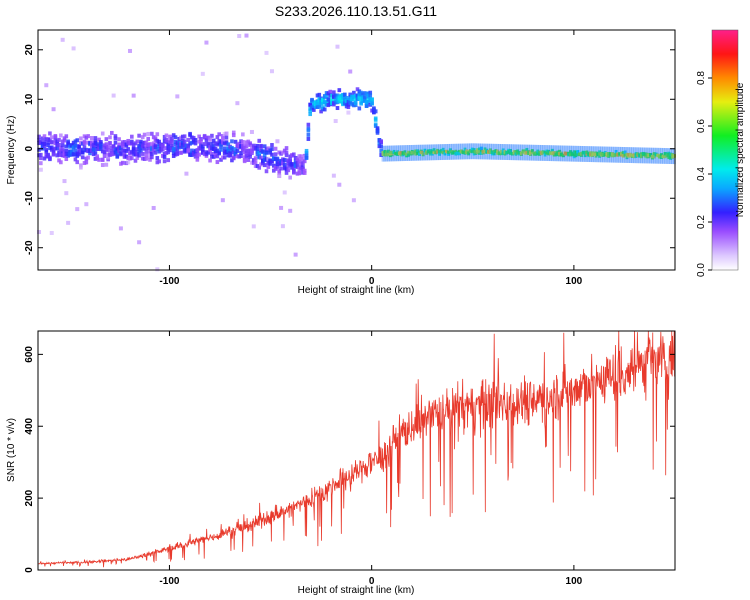 The height and width of the screenshot is (600, 750). What do you see at coordinates (356, 290) in the screenshot?
I see `spectrogram-x-label: Height of straight line (km)` at bounding box center [356, 290].